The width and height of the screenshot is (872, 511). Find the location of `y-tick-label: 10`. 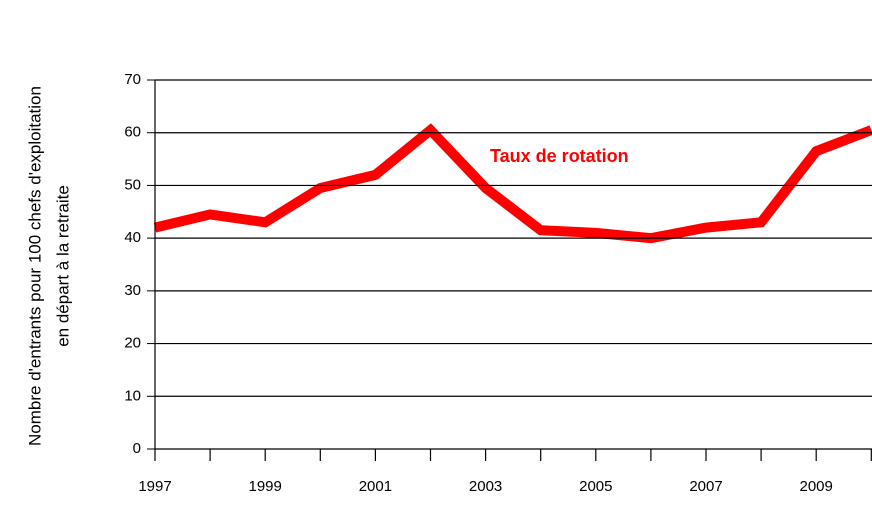

y-tick-label: 10 is located at coordinates (132, 395).